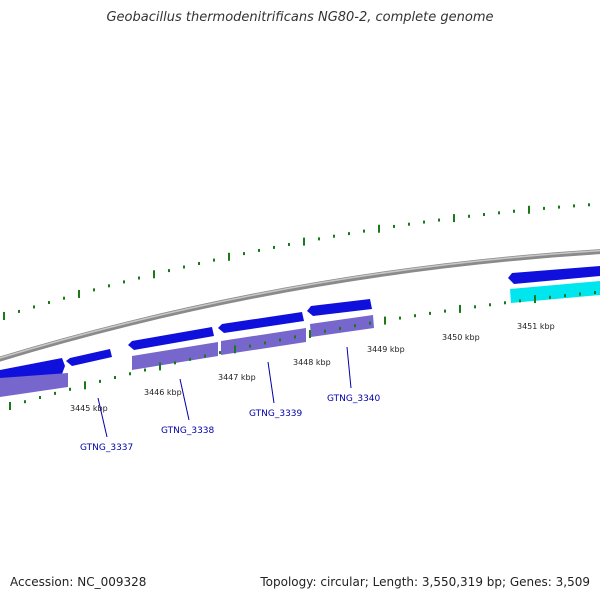 This screenshot has height=600, width=600. What do you see at coordinates (276, 414) in the screenshot?
I see `gene-label: GTNG_3339` at bounding box center [276, 414].